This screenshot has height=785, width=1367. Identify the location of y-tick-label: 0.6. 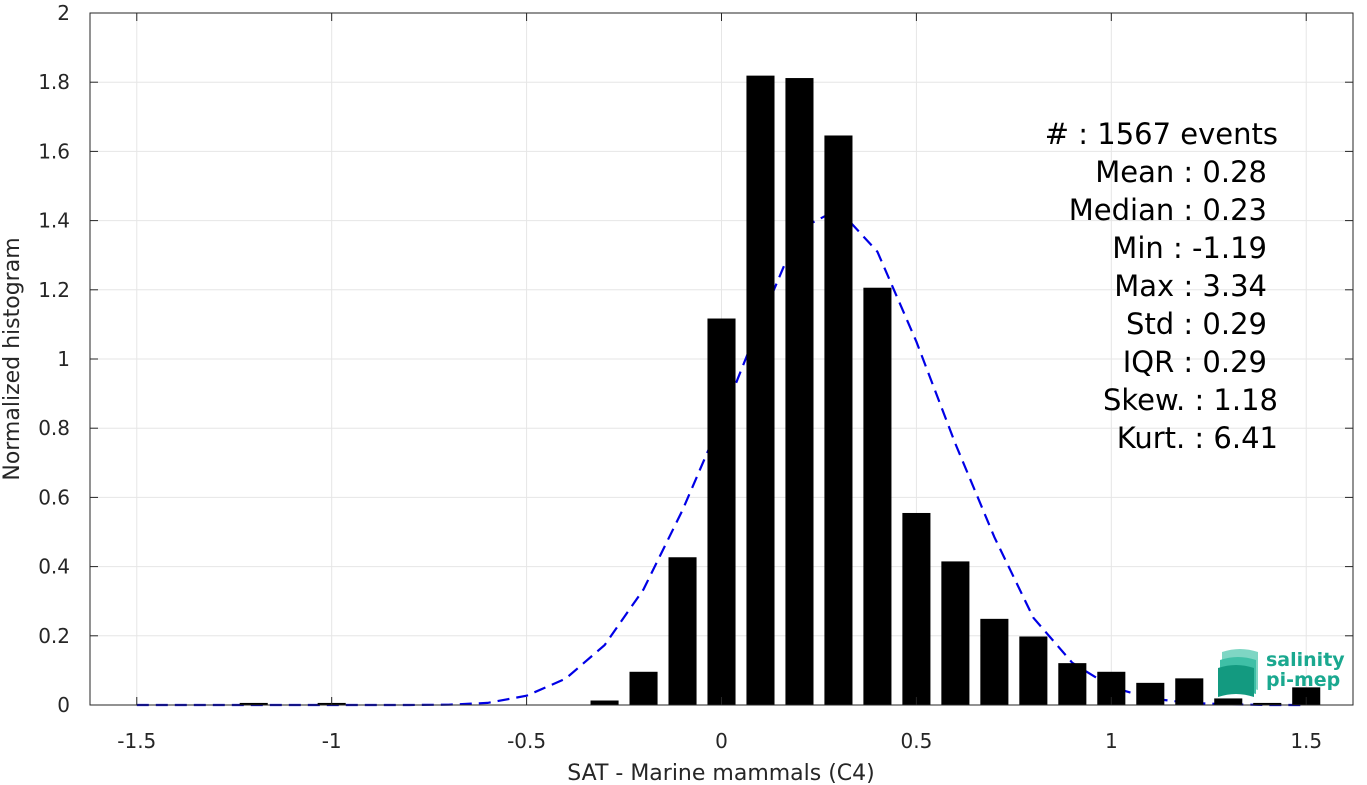
(54, 497).